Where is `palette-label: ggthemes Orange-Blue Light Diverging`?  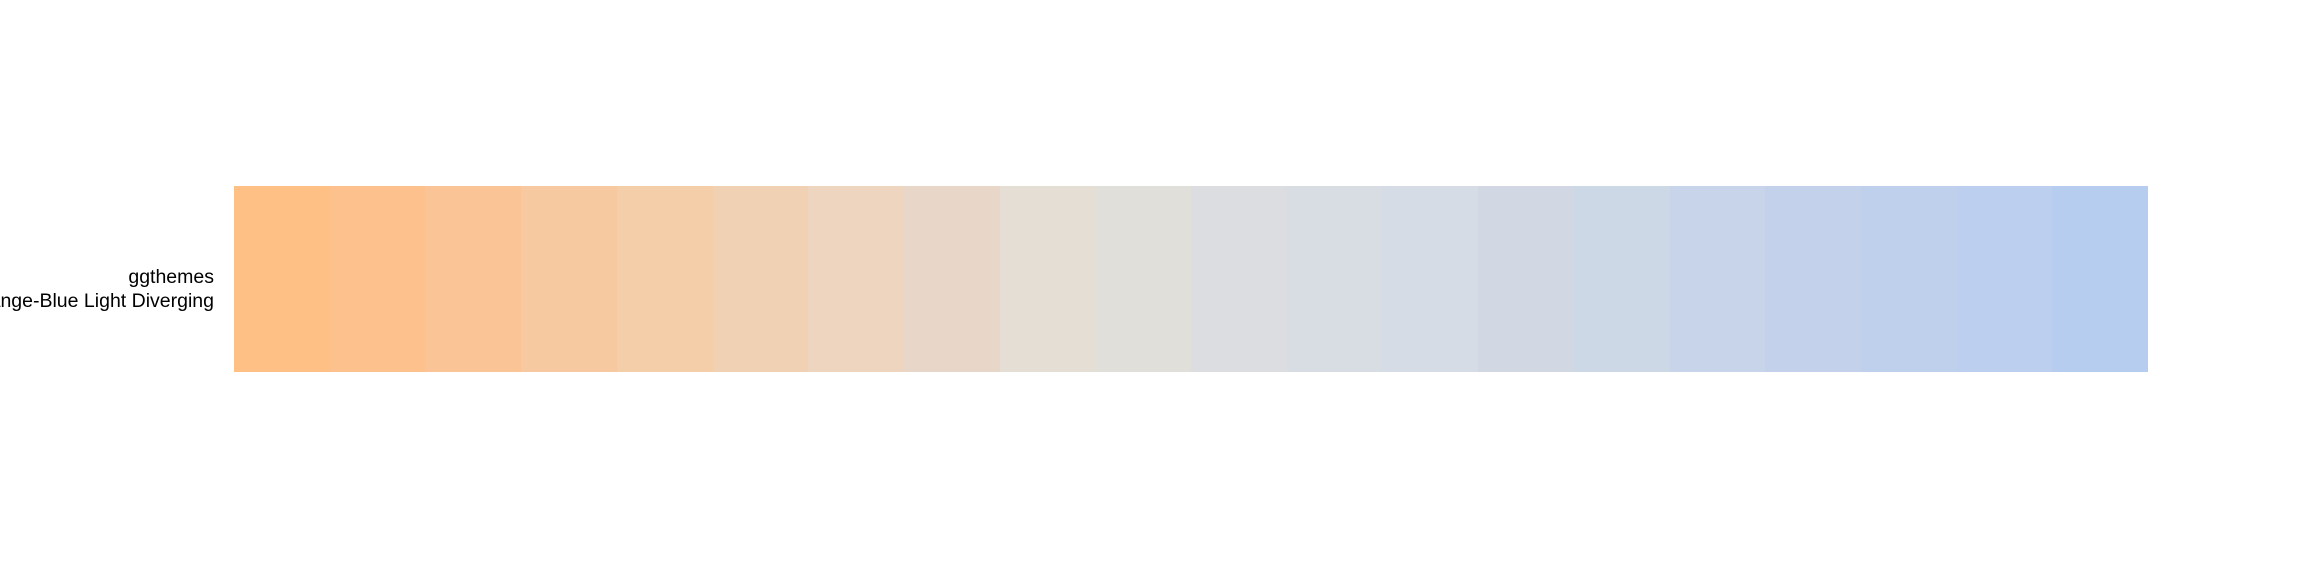 palette-label: ggthemes Orange-Blue Light Diverging is located at coordinates (107, 289).